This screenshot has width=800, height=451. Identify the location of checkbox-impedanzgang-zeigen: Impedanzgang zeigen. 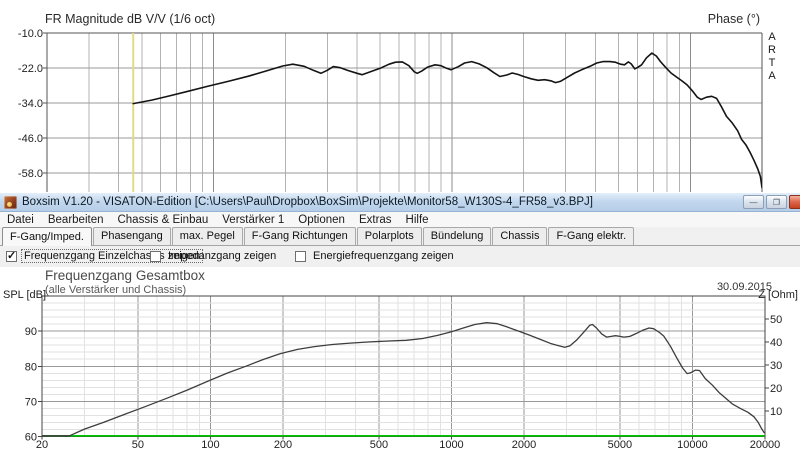
(214, 256).